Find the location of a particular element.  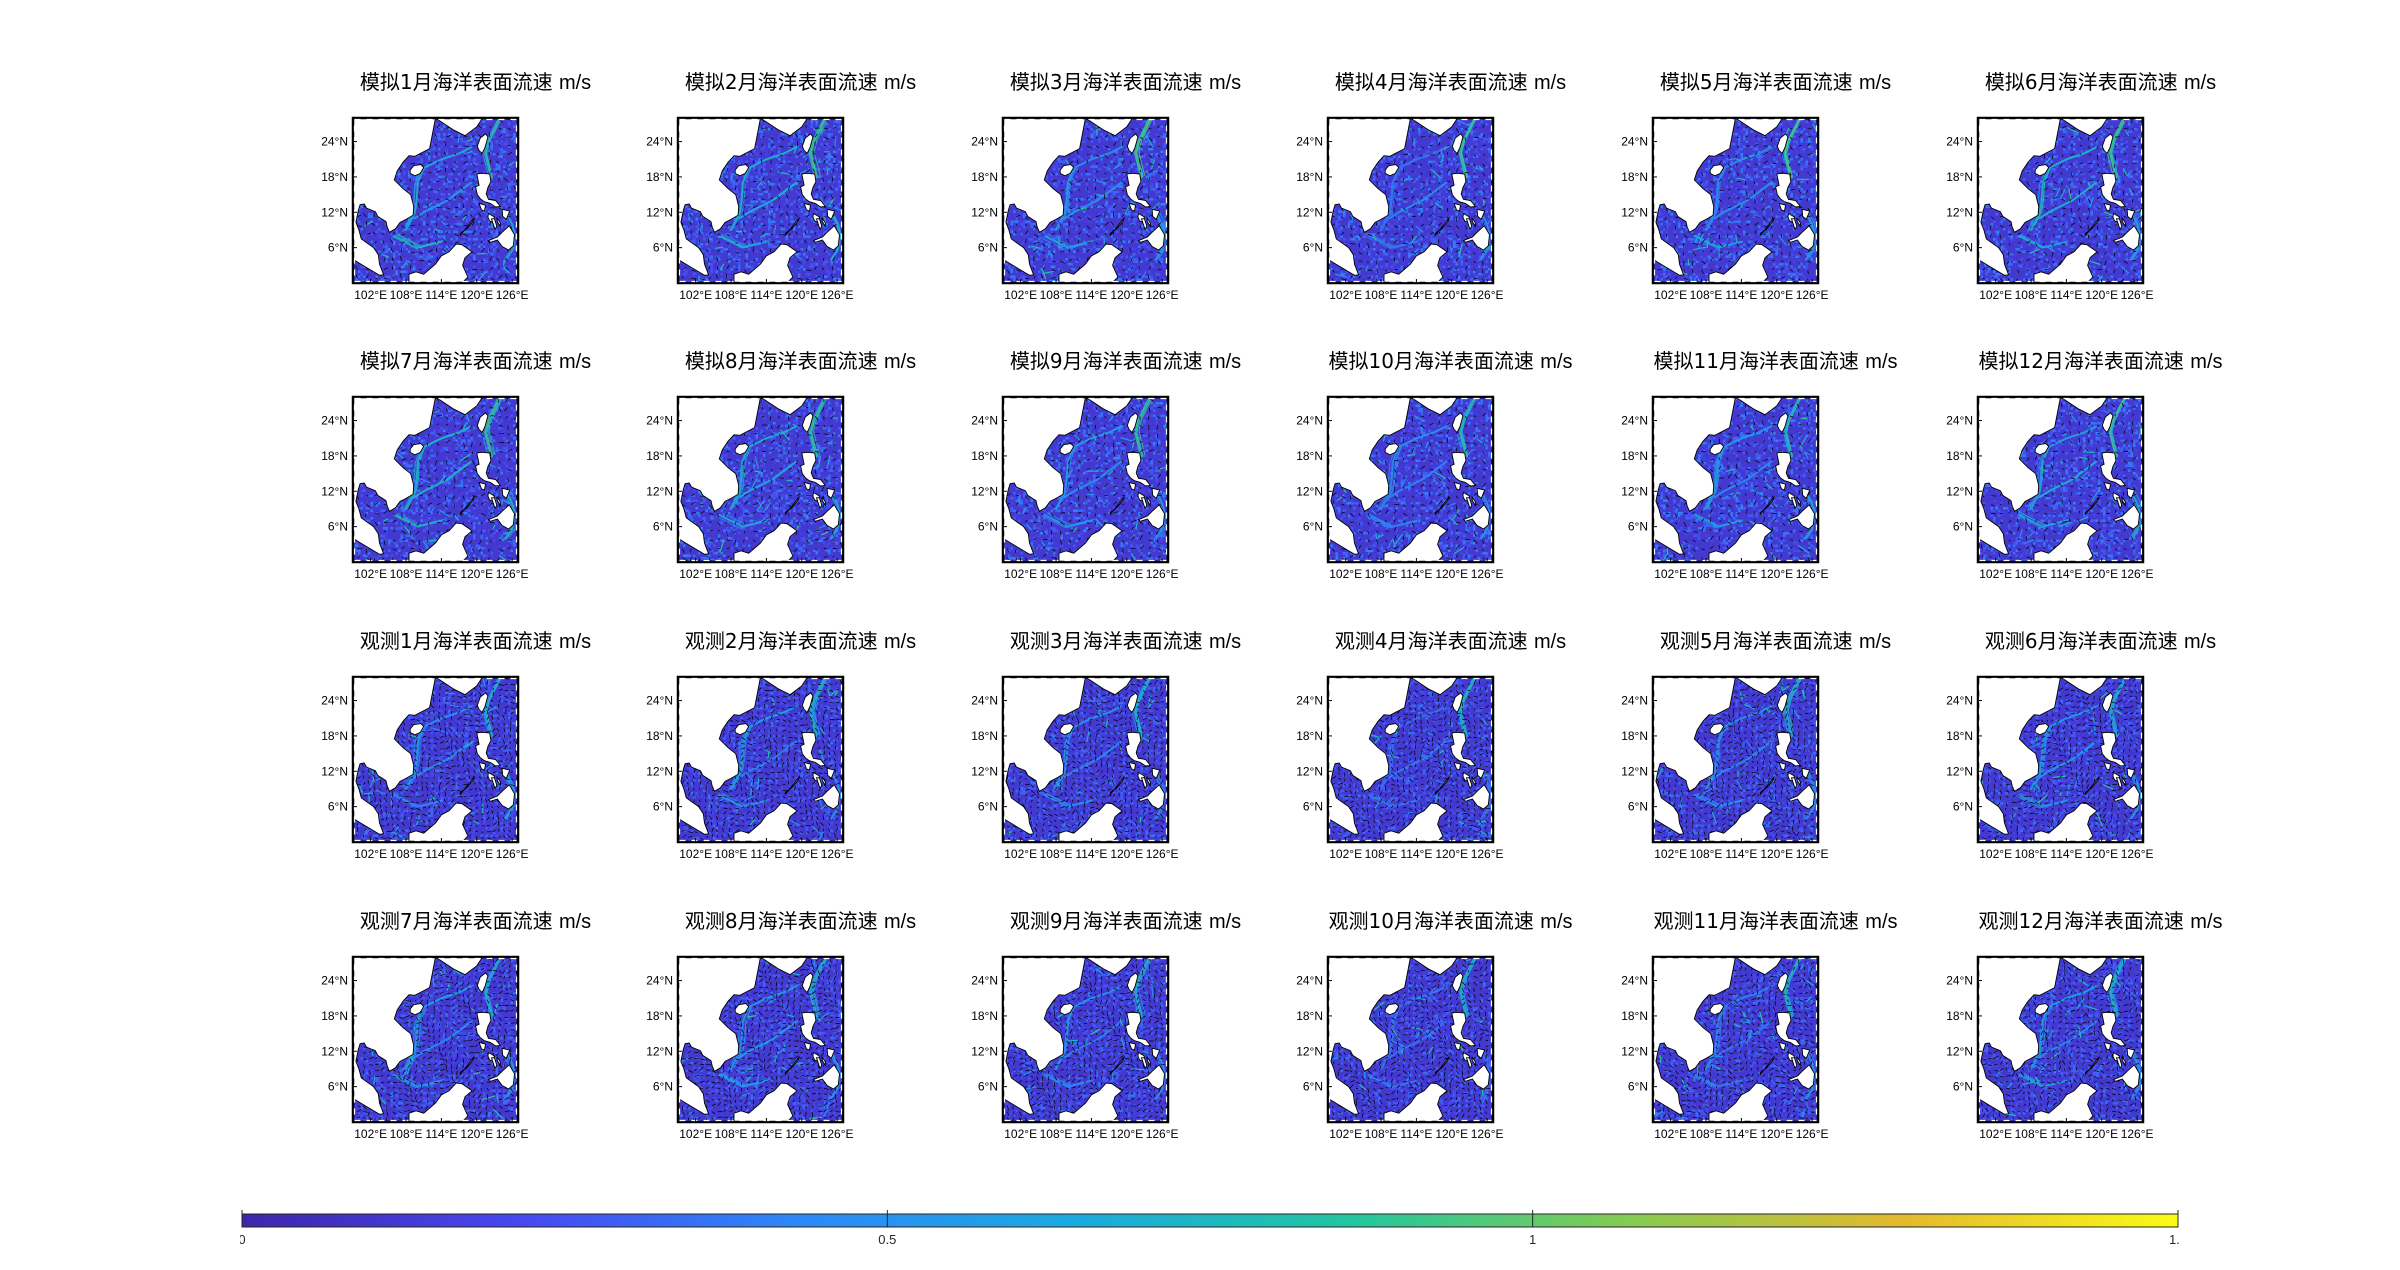

panel-title-text: 模拟7月海洋表面流速 is located at coordinates (456, 361).